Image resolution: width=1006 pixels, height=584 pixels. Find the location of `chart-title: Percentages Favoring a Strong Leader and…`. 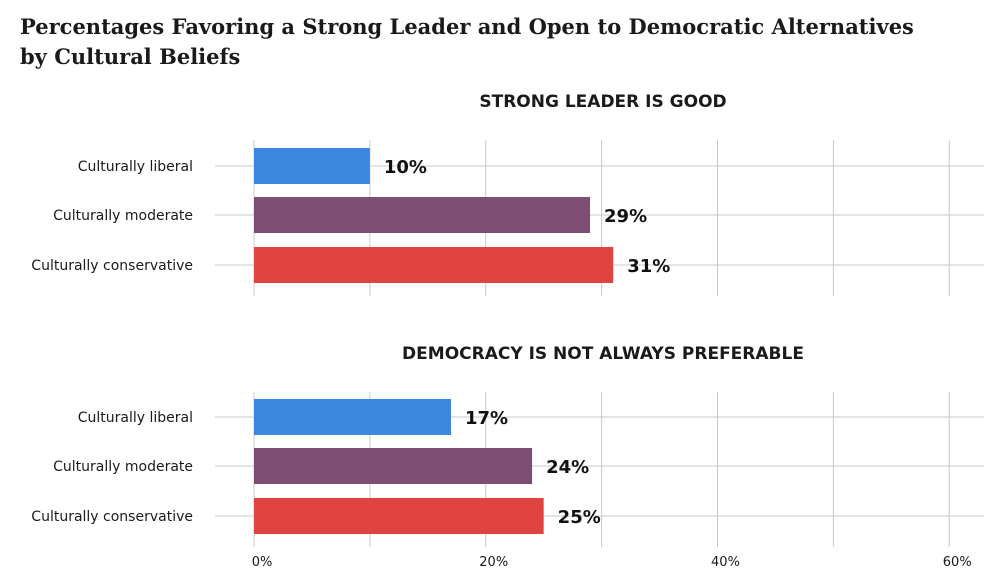

chart-title: Percentages Favoring a Strong Leader and… is located at coordinates (500, 42).